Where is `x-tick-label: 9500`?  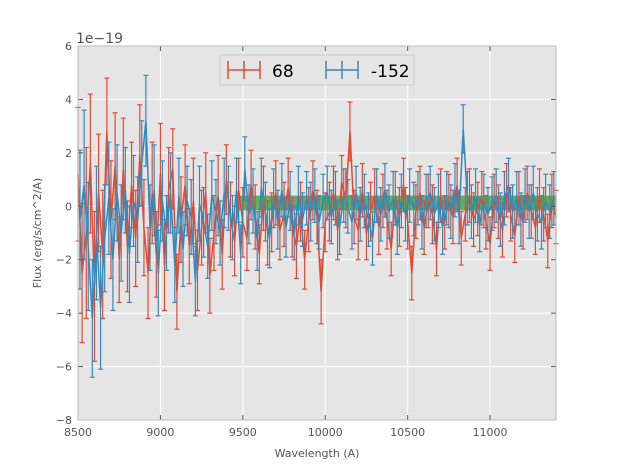 x-tick-label: 9500 is located at coordinates (243, 432).